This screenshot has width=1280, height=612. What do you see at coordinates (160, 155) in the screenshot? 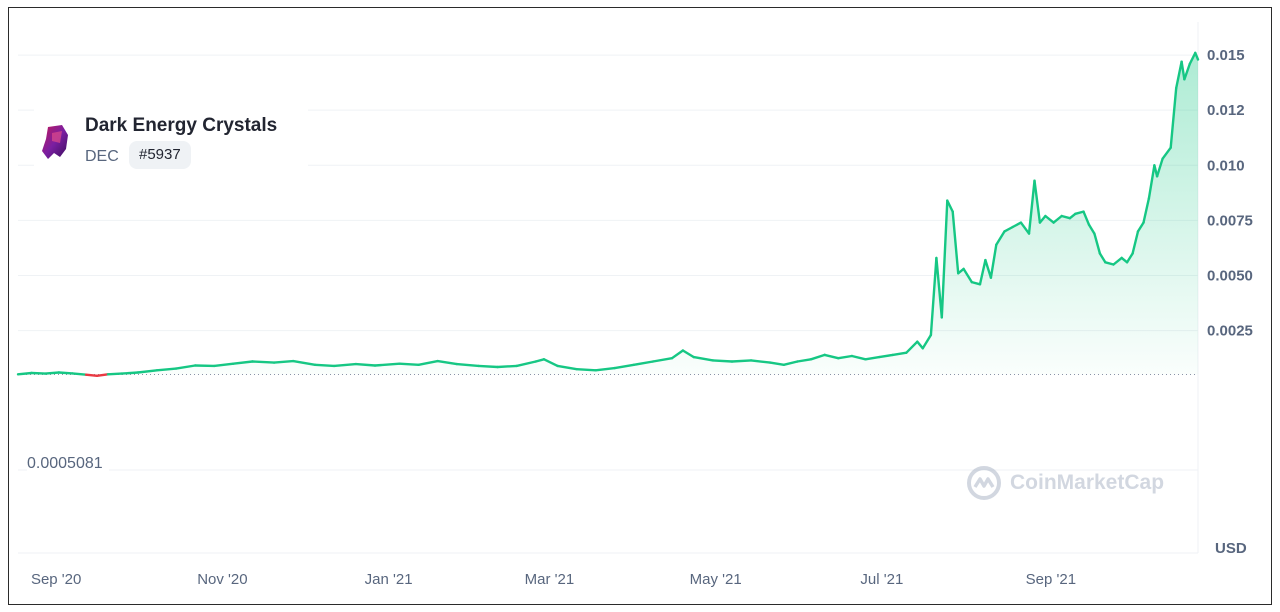
I see `coin-rank-badge: #5937` at bounding box center [160, 155].